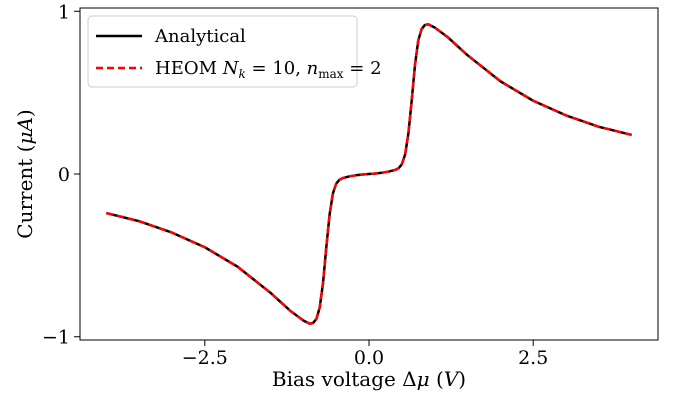 The image size is (673, 399). Describe the element at coordinates (369, 358) in the screenshot. I see `x-tick-label: 0.0` at that location.